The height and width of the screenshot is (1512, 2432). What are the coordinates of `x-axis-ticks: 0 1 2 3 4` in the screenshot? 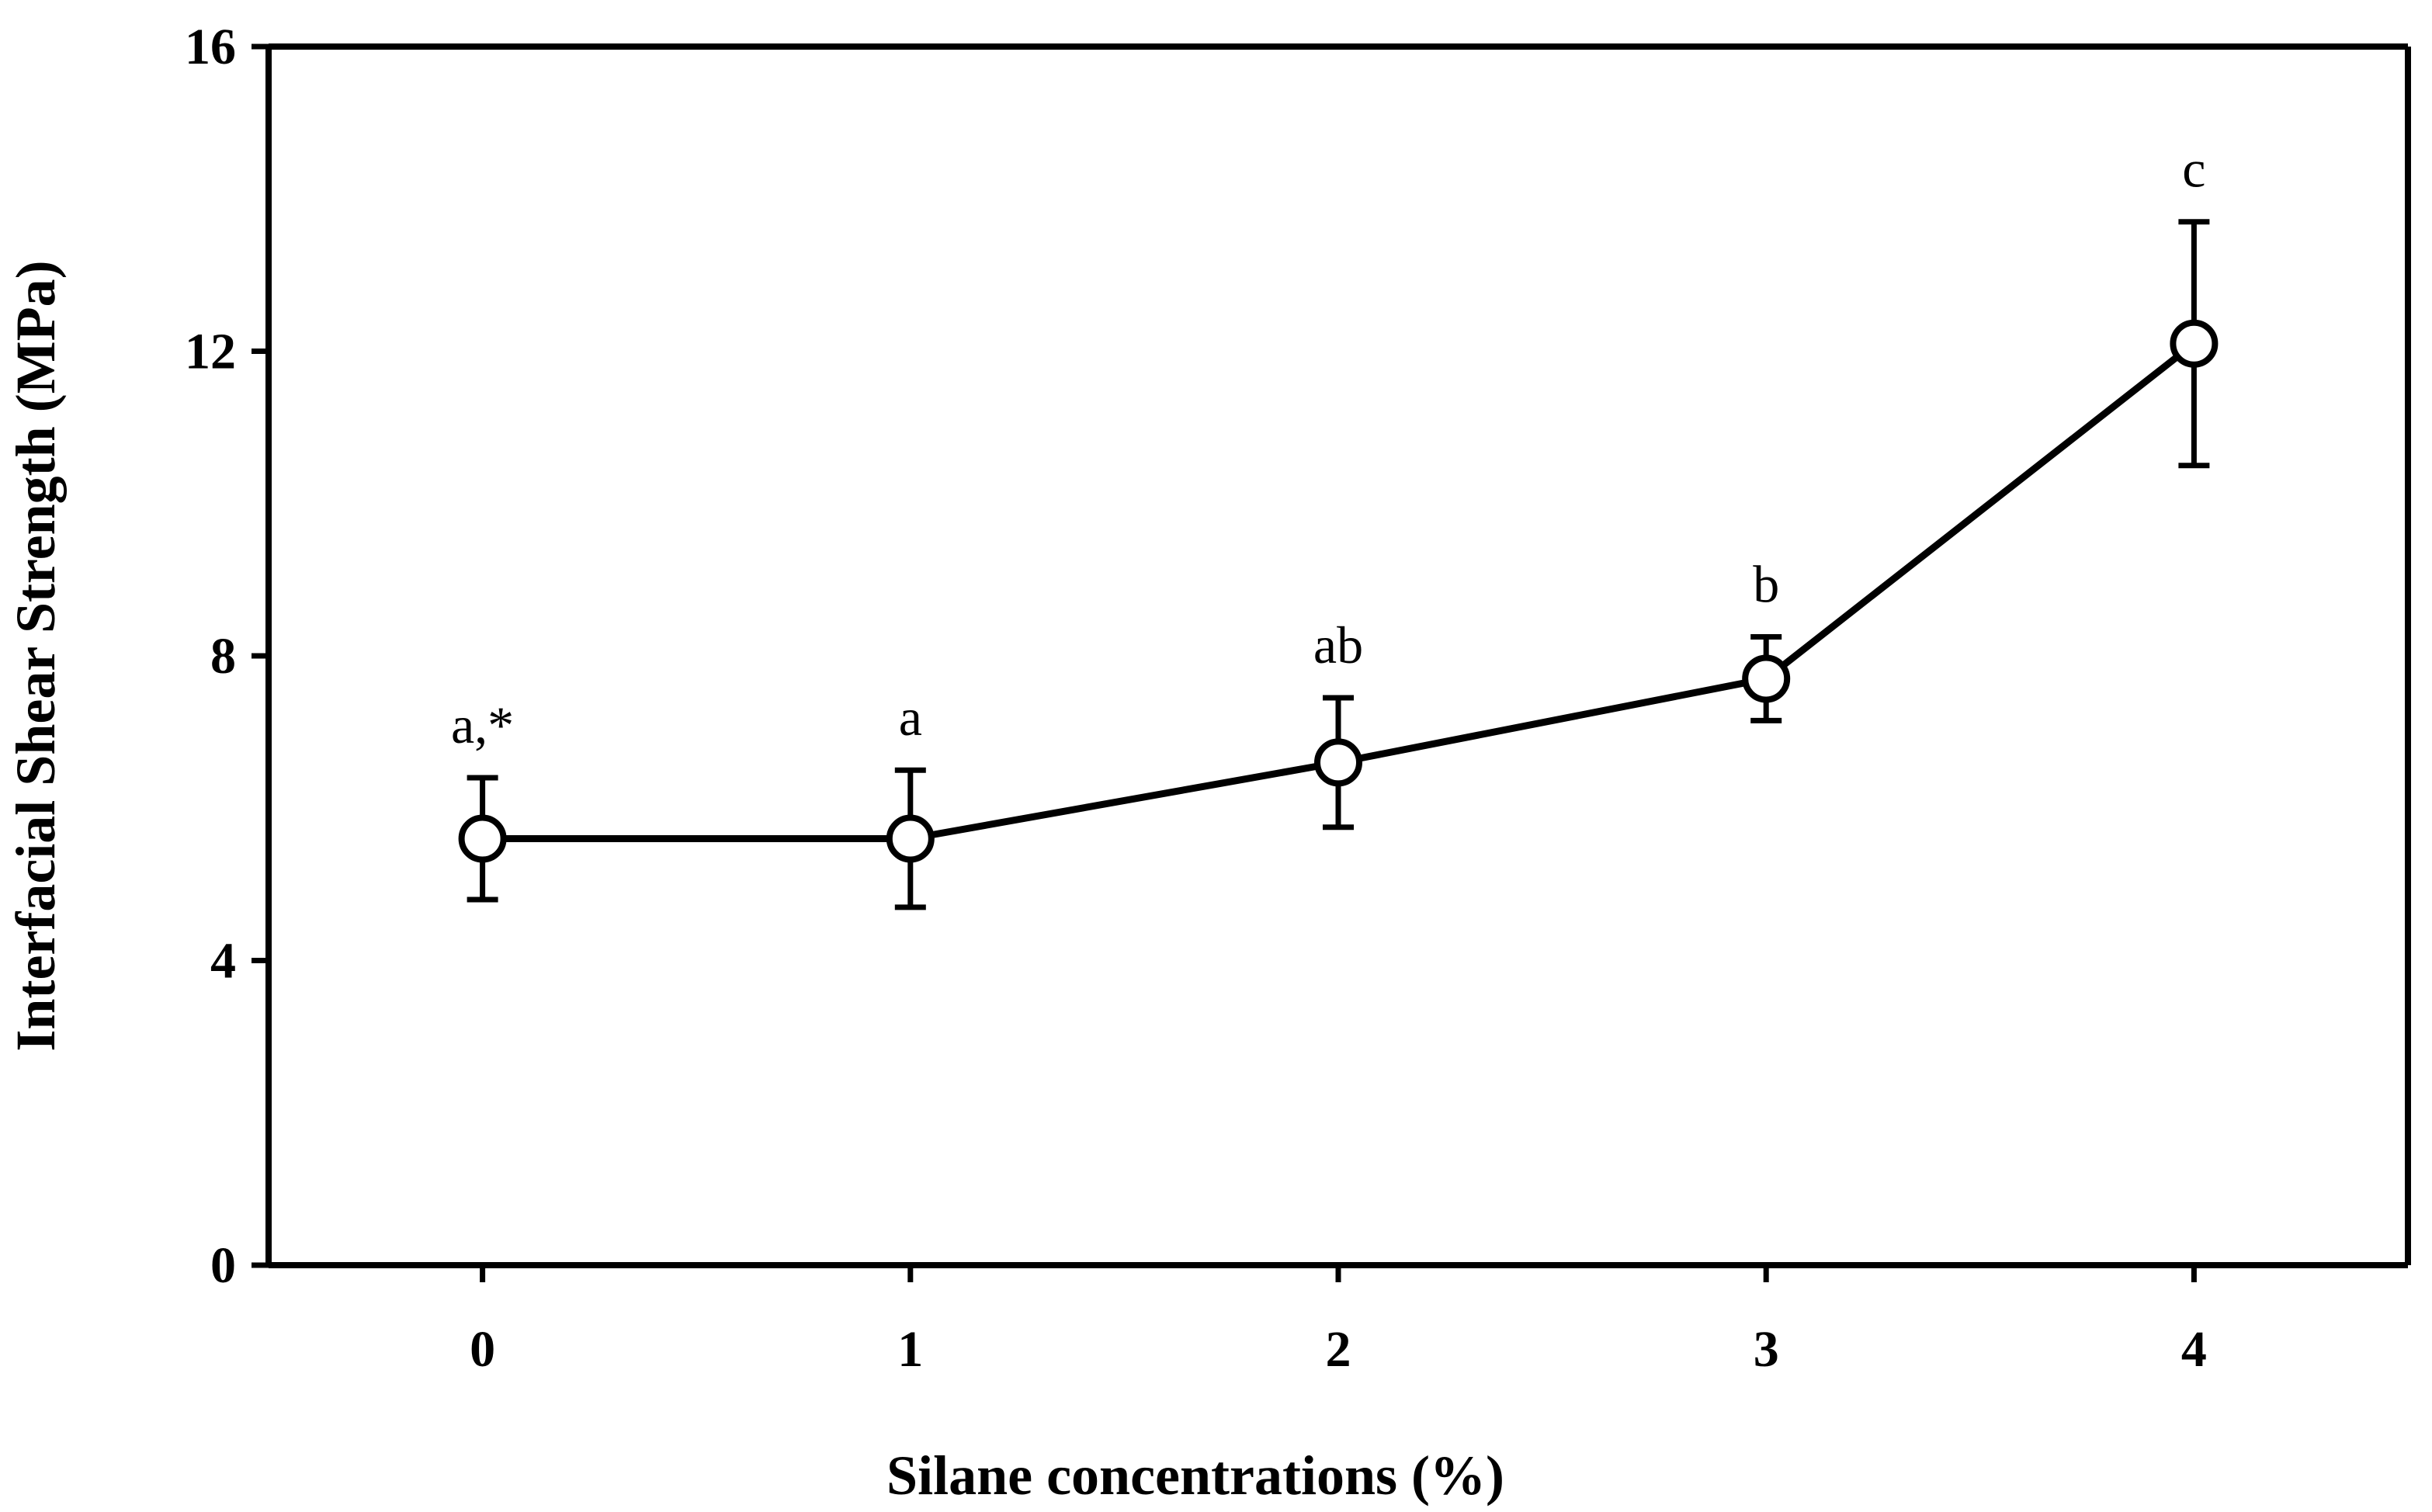 It's located at (1338, 1321).